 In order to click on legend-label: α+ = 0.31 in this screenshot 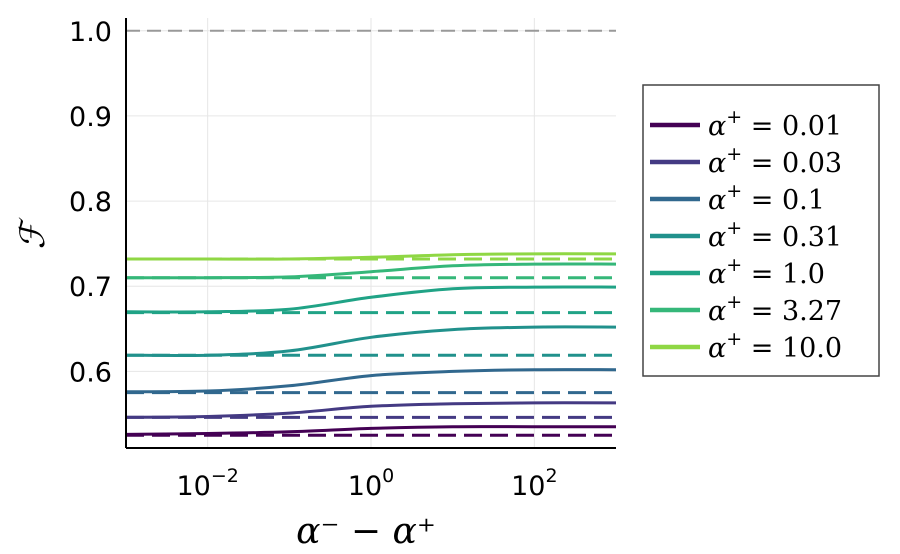, I will do `click(775, 235)`.